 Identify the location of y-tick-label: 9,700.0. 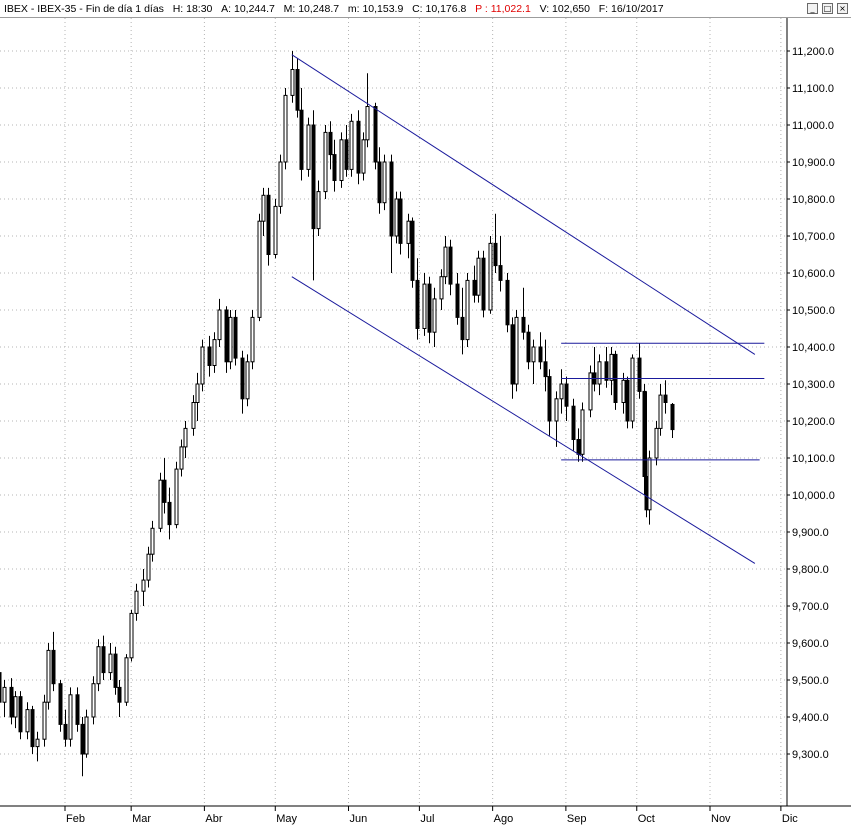
(810, 607).